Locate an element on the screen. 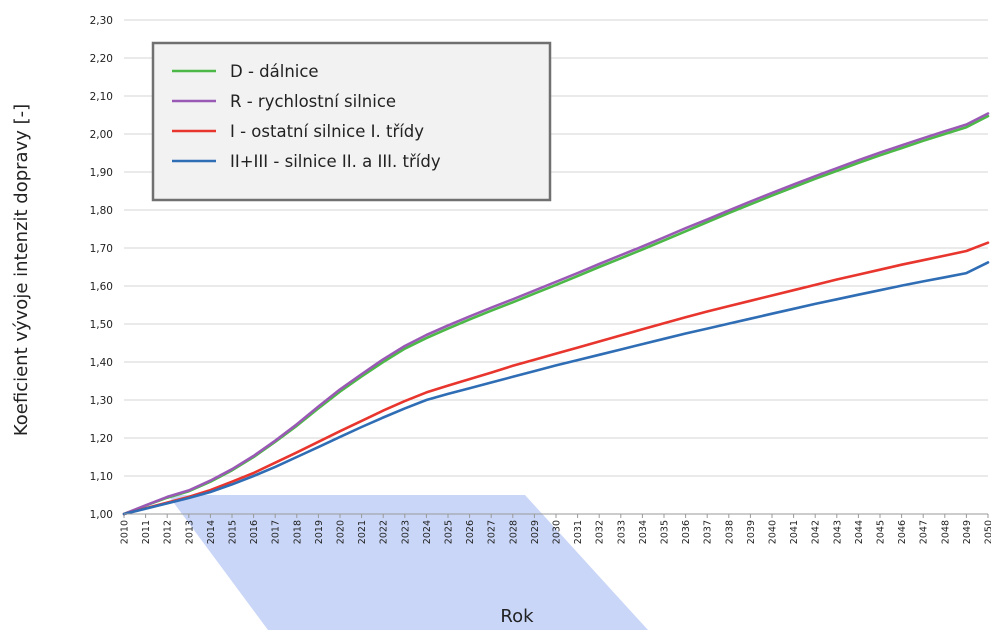 Image resolution: width=991 pixels, height=630 pixels. x-tick-label: 2043 is located at coordinates (837, 532).